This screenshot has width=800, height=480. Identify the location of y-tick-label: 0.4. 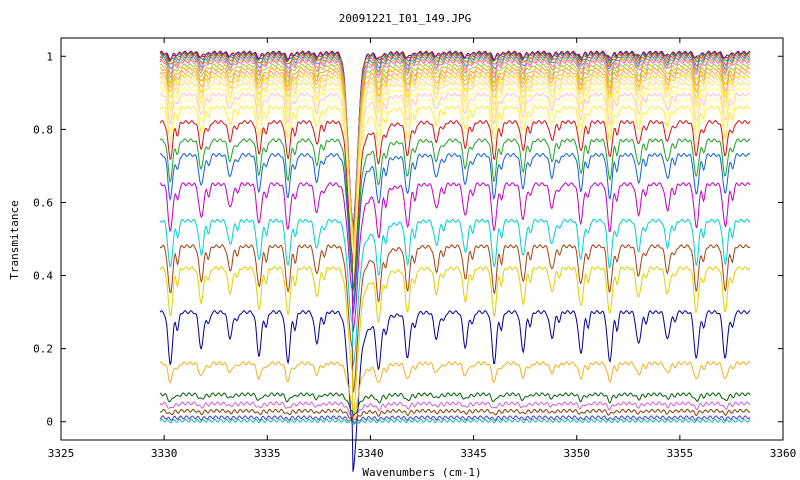
(43, 276).